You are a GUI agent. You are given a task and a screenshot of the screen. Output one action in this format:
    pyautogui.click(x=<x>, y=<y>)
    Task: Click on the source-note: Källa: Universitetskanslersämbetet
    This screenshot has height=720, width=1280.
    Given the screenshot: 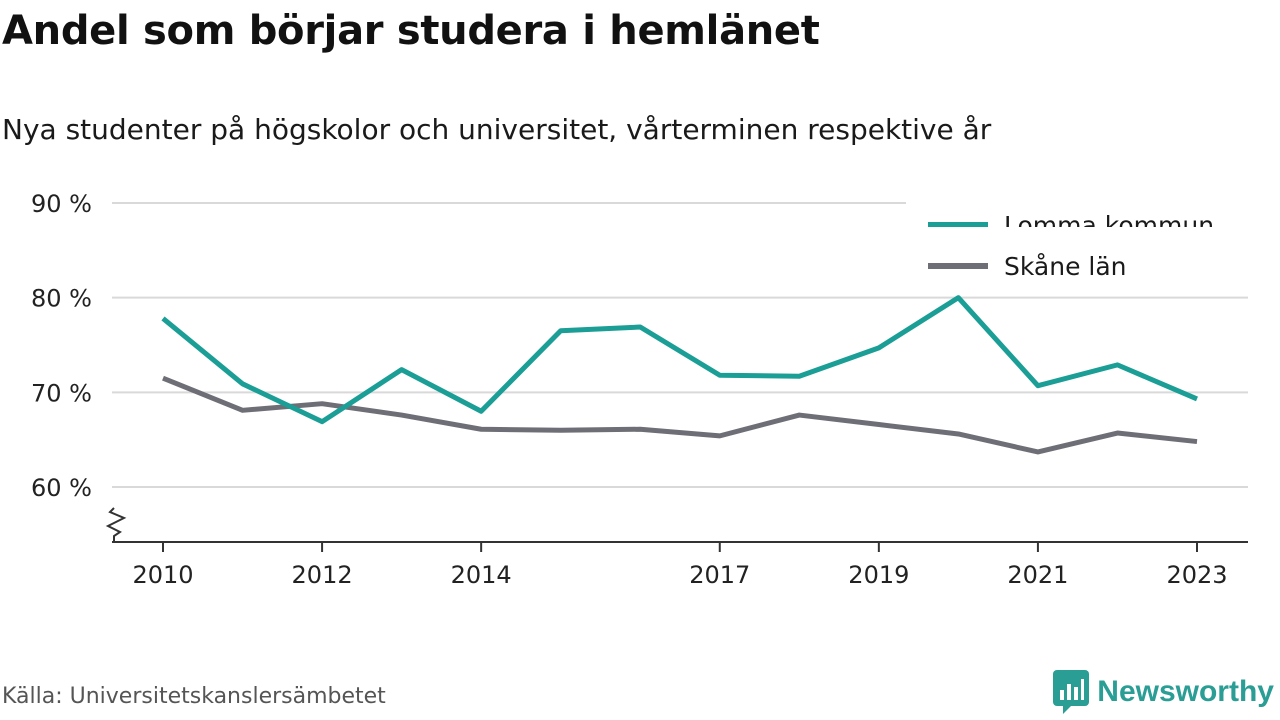 What is the action you would take?
    pyautogui.click(x=194, y=696)
    